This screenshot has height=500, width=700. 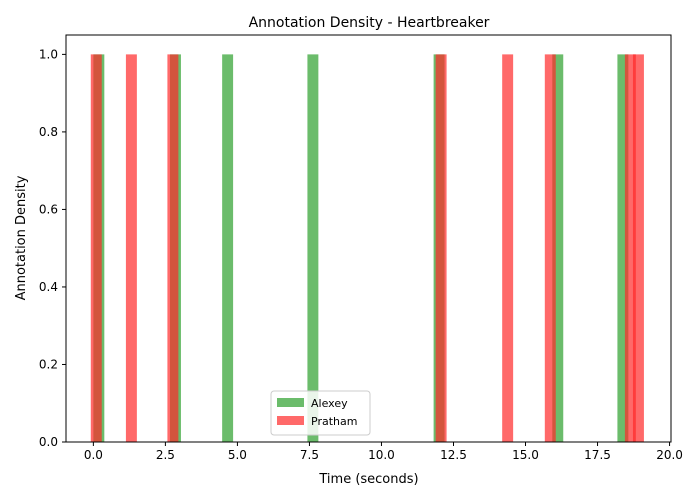 What do you see at coordinates (320, 413) in the screenshot?
I see `legend: Alexey Pratham` at bounding box center [320, 413].